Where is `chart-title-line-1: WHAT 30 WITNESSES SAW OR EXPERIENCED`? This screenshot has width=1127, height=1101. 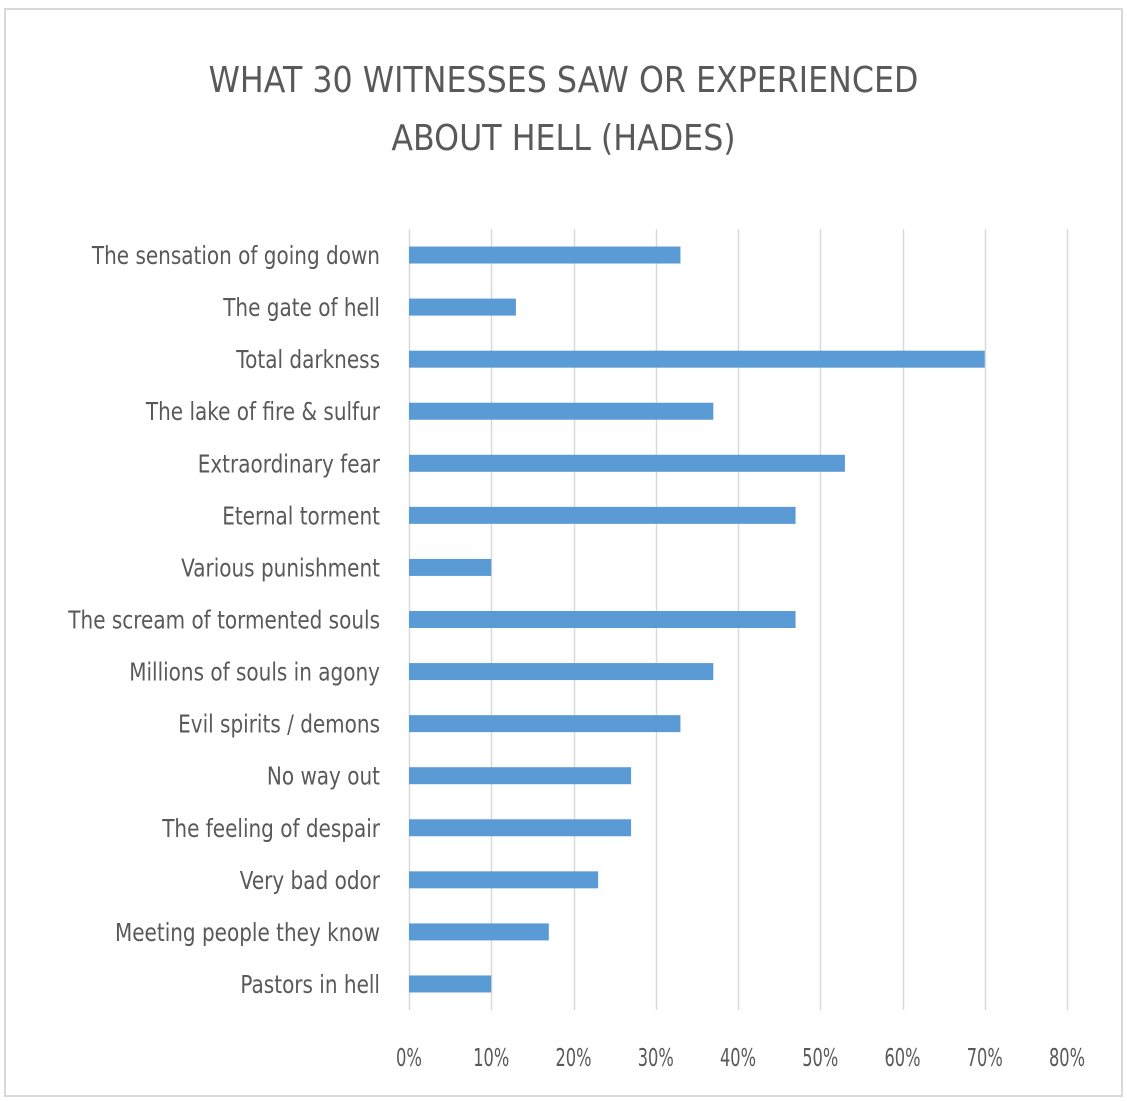 chart-title-line-1: WHAT 30 WITNESSES SAW OR EXPERIENCED is located at coordinates (563, 80).